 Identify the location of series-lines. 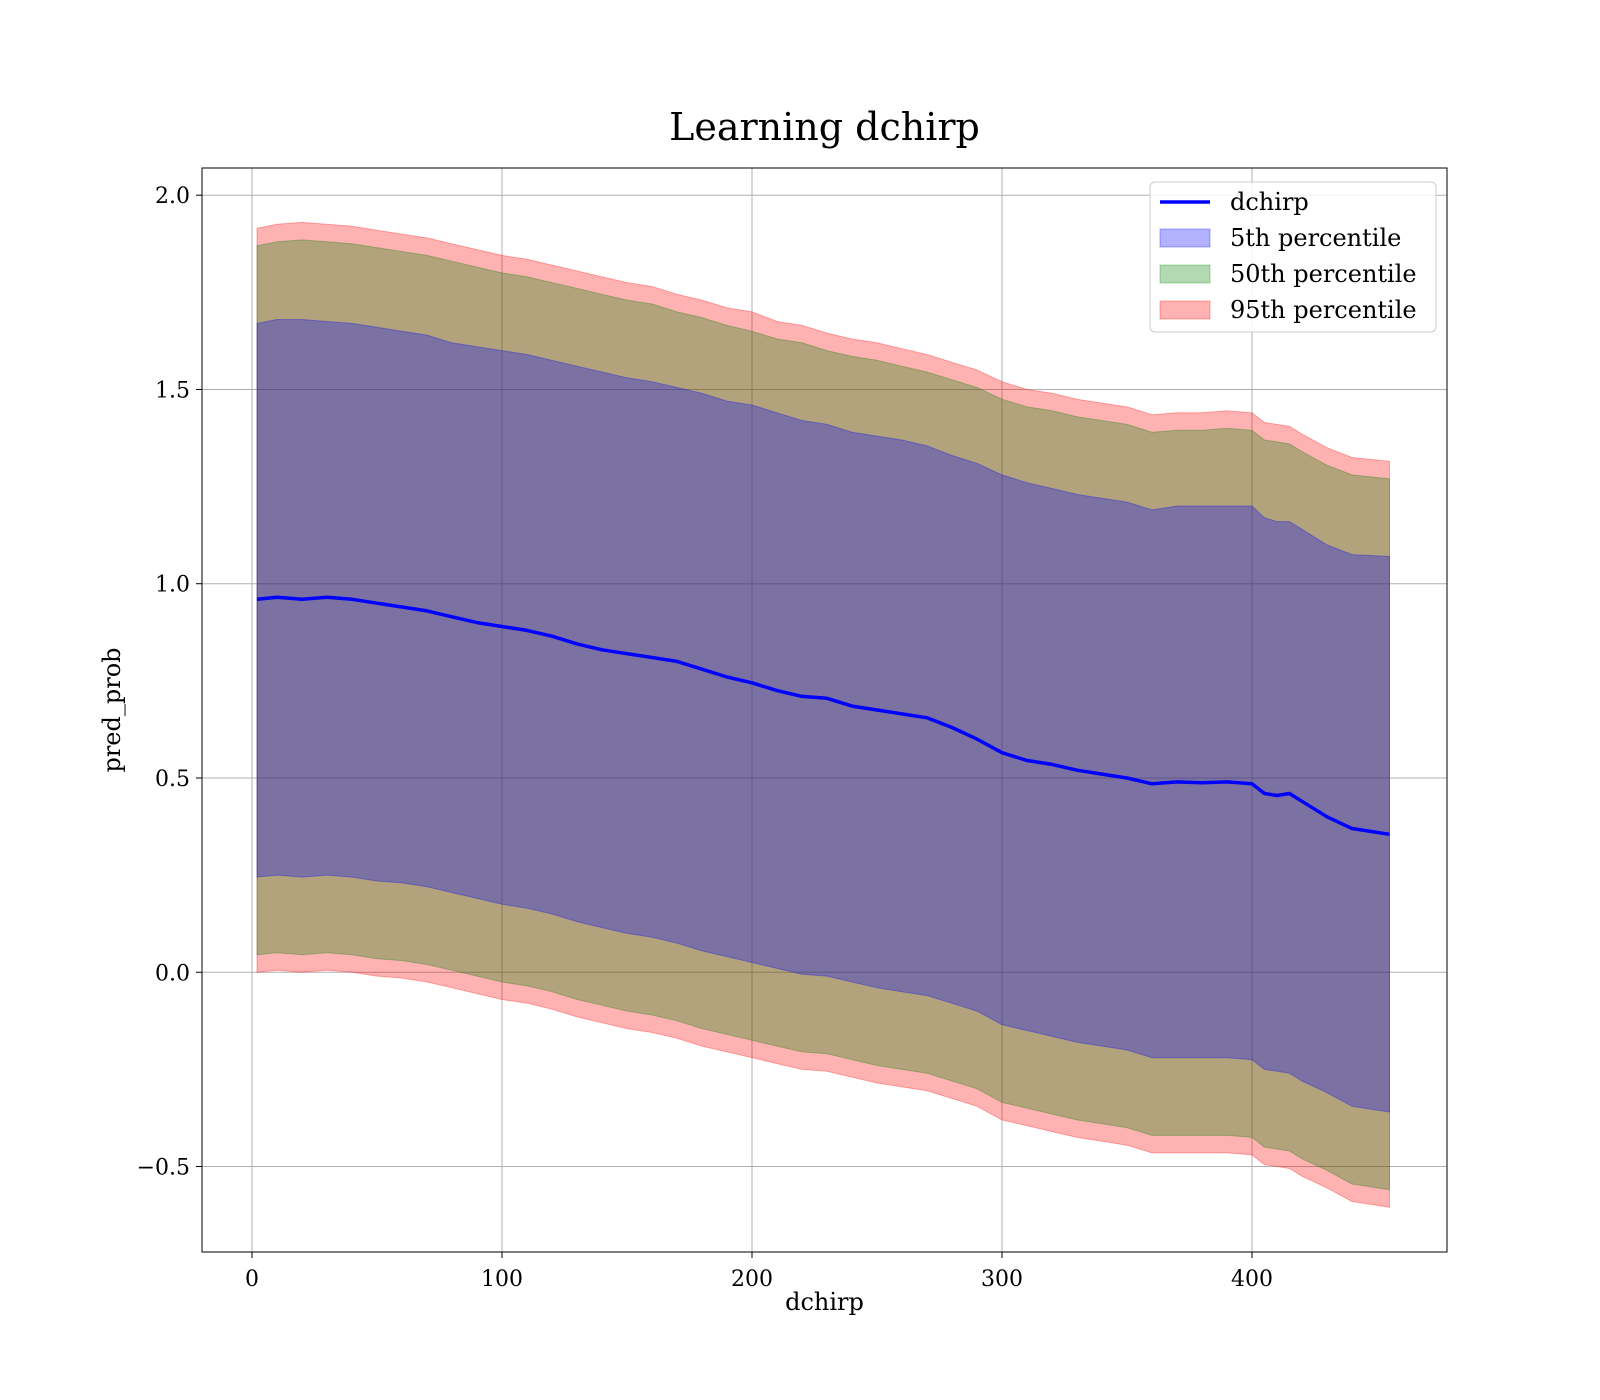
(823, 716).